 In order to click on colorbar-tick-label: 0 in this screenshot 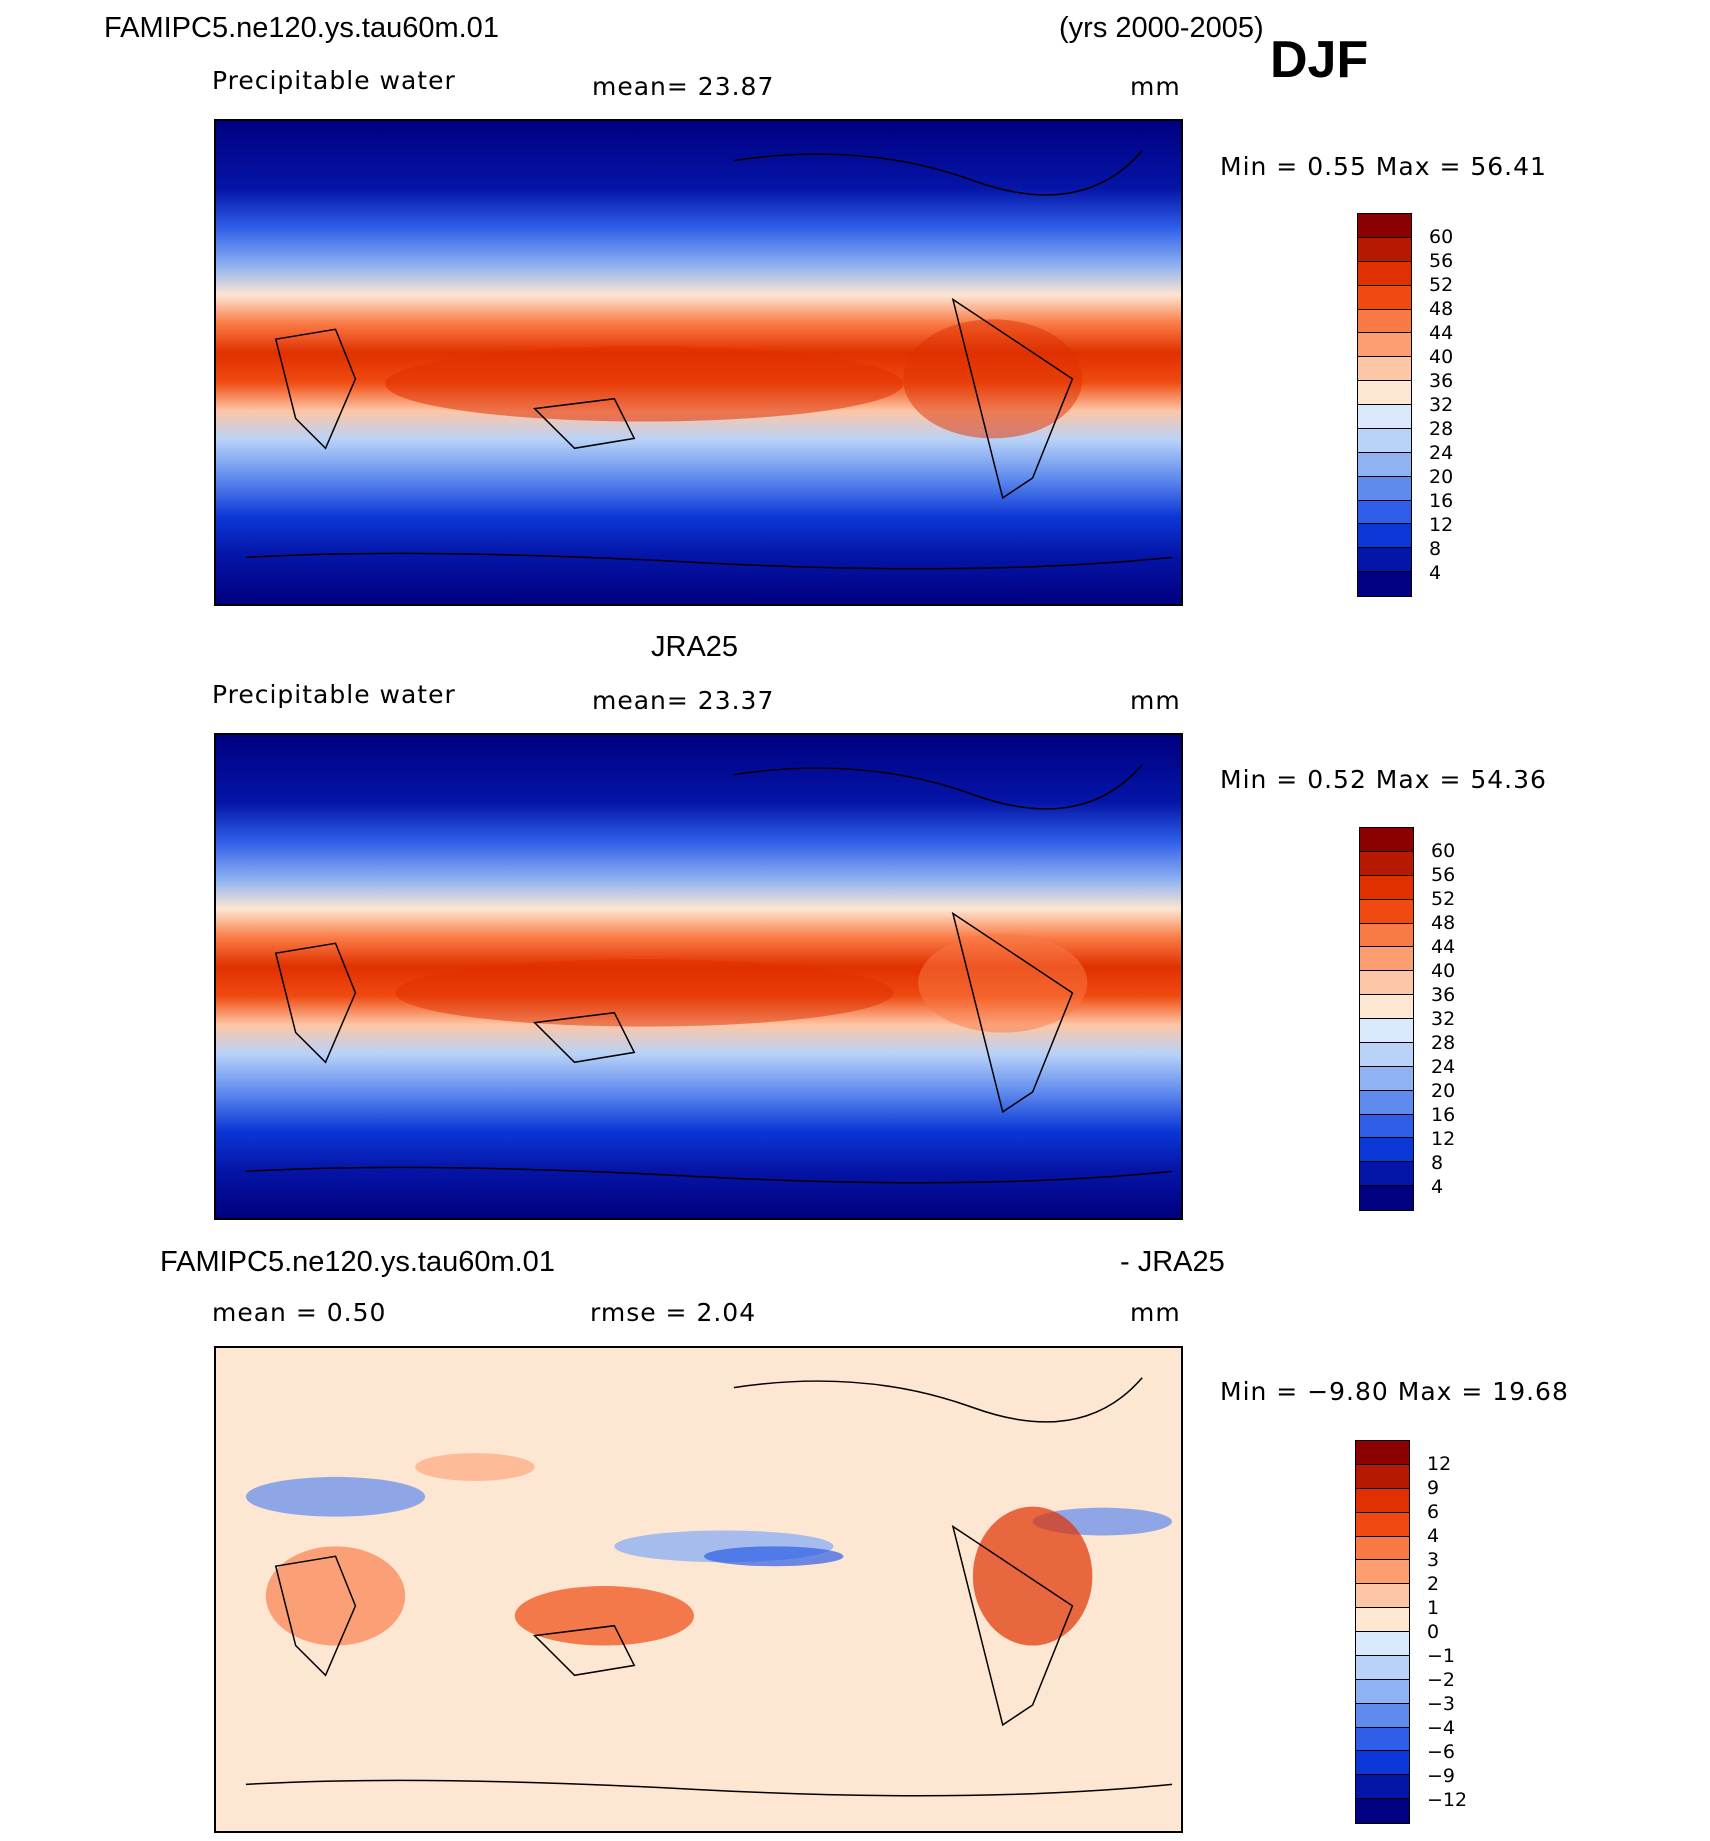, I will do `click(1433, 1632)`.